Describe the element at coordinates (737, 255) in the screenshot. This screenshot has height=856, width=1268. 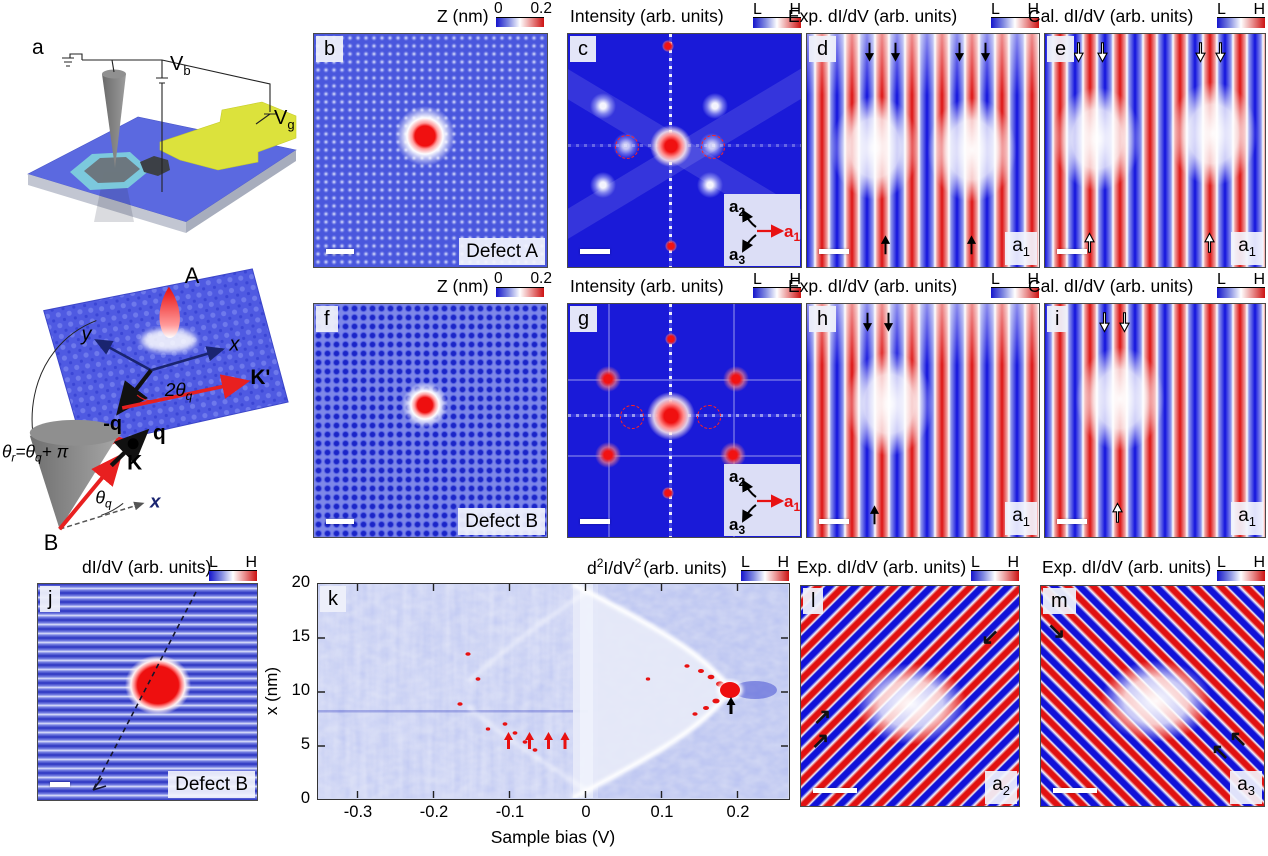
I see `a3-label: a3` at that location.